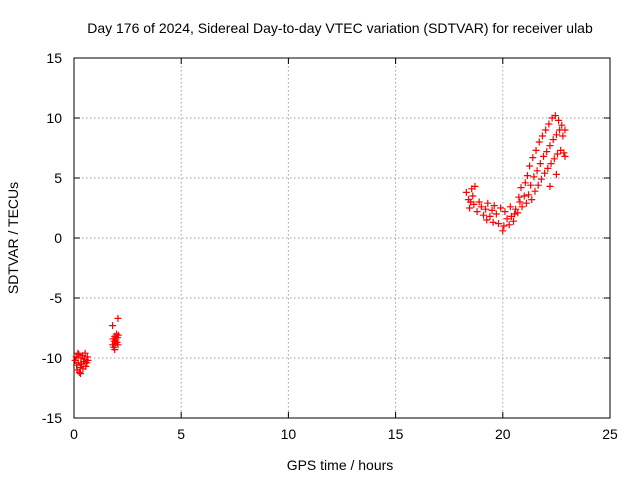 The image size is (640, 480). I want to click on y-axis-label: SDTVAR / TECUs, so click(13, 238).